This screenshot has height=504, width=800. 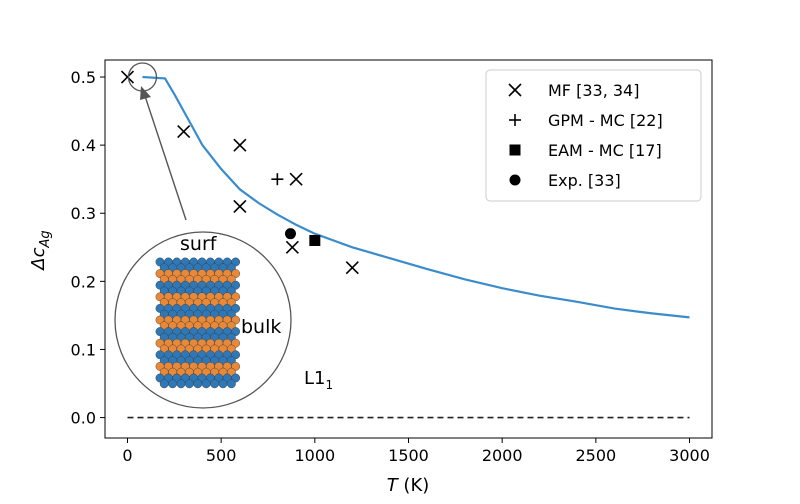 What do you see at coordinates (221, 455) in the screenshot?
I see `x-tick-label: 500` at bounding box center [221, 455].